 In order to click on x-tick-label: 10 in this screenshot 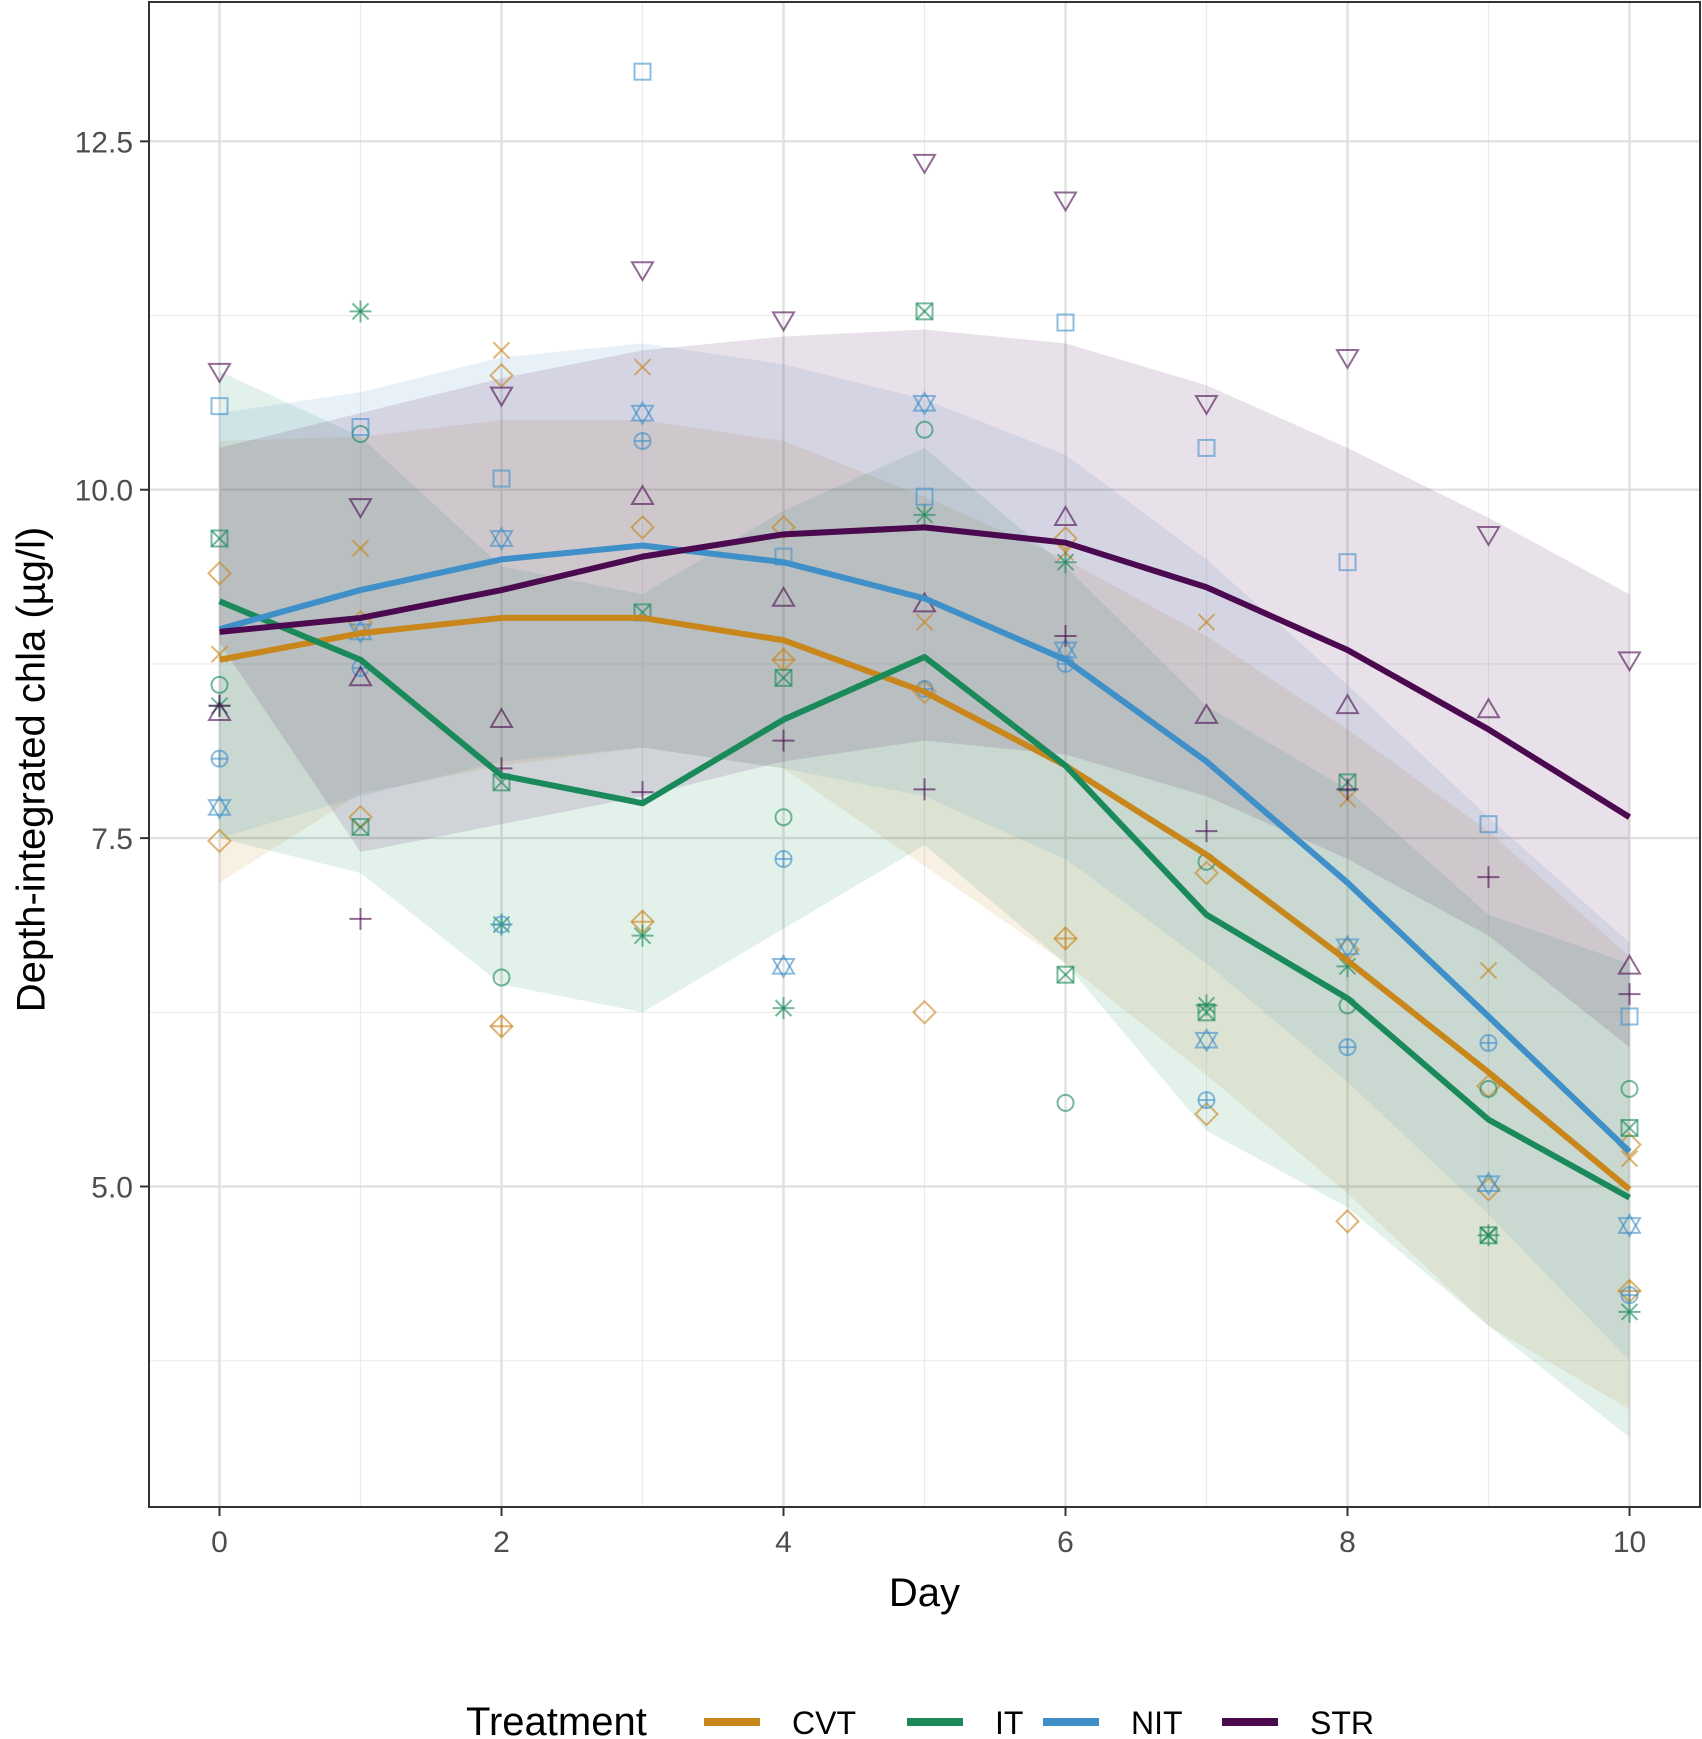, I will do `click(1629, 1542)`.